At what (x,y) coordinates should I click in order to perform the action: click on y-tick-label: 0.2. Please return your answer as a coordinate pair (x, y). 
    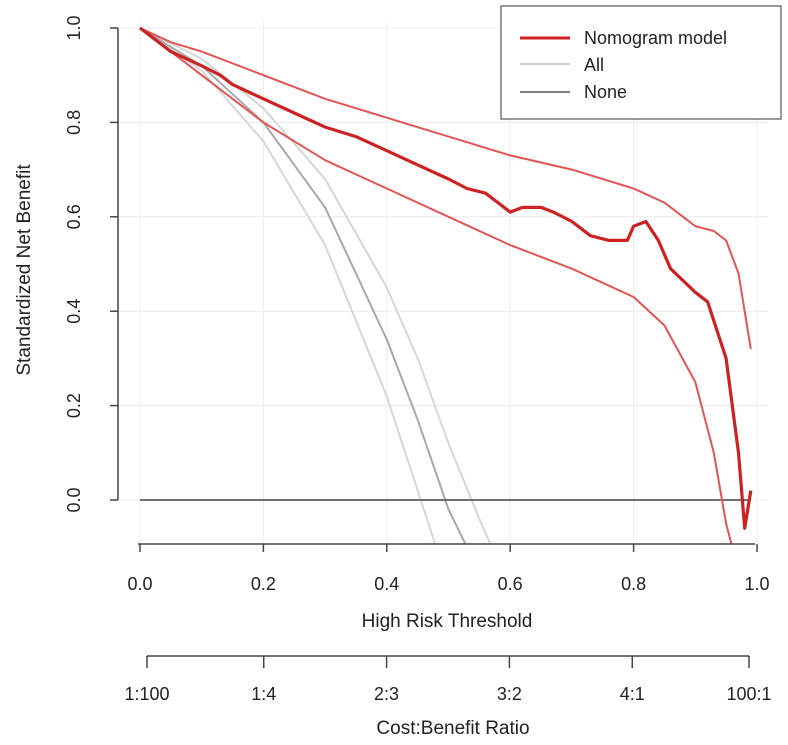
    Looking at the image, I should click on (74, 405).